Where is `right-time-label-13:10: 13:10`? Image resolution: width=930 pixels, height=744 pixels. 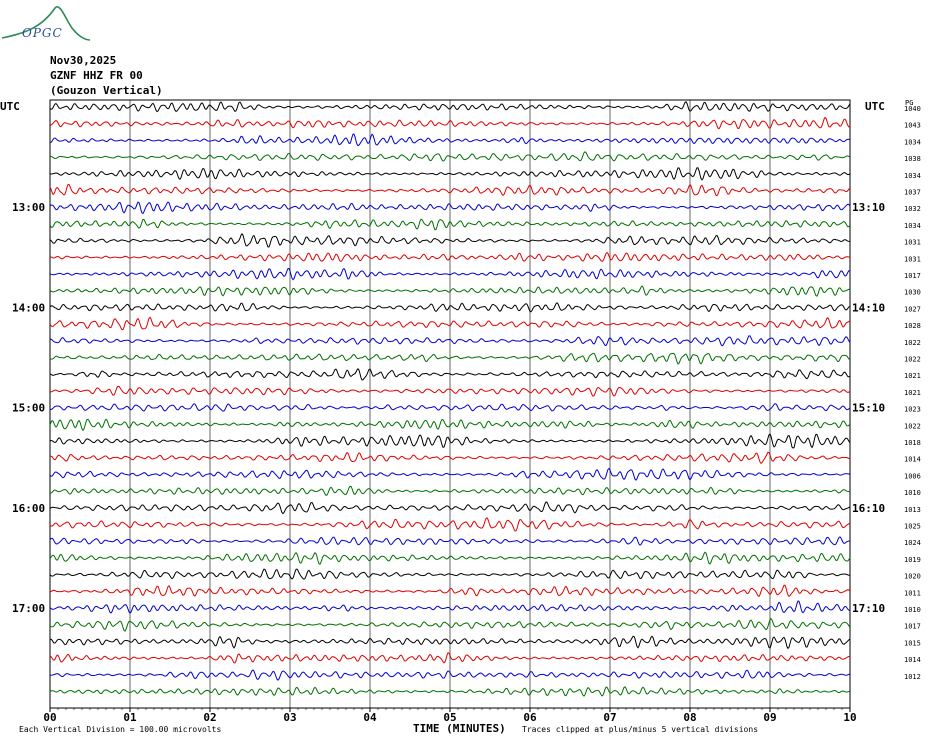
right-time-label-13:10: 13:10 is located at coordinates (868, 207).